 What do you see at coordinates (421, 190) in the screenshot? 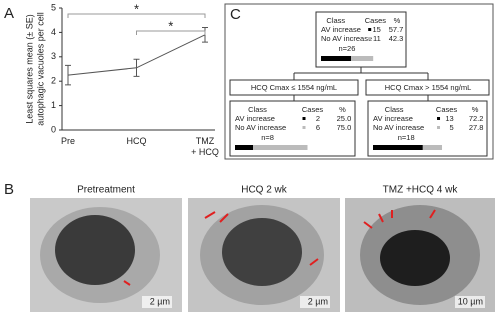
I see `micrograph-title: TMZ +HCQ 4 wk` at bounding box center [421, 190].